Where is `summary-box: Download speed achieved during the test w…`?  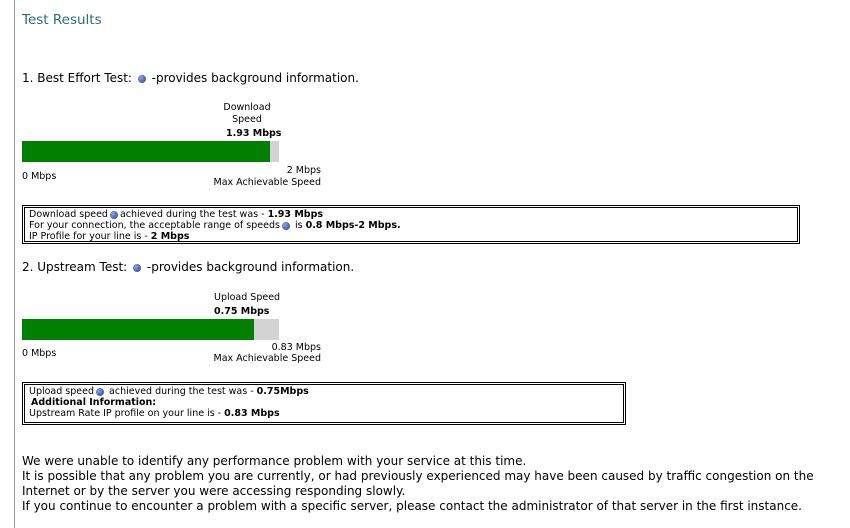 summary-box: Download speed achieved during the test w… is located at coordinates (411, 224).